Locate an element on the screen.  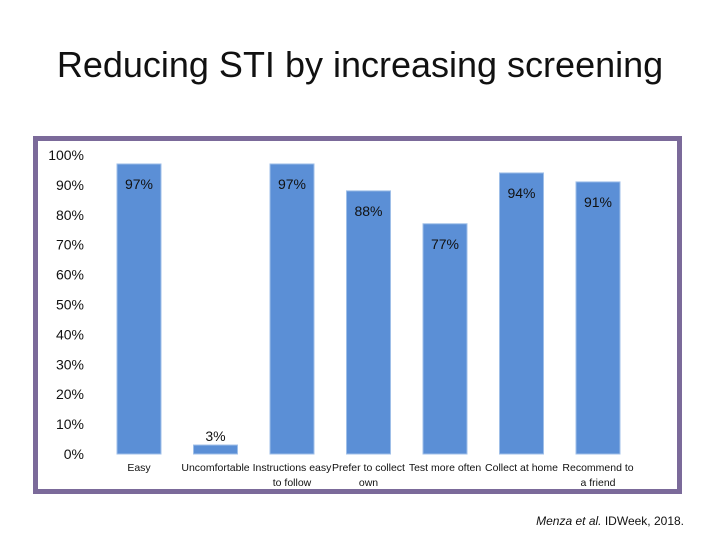
category-label: Test more often is located at coordinates (445, 468).